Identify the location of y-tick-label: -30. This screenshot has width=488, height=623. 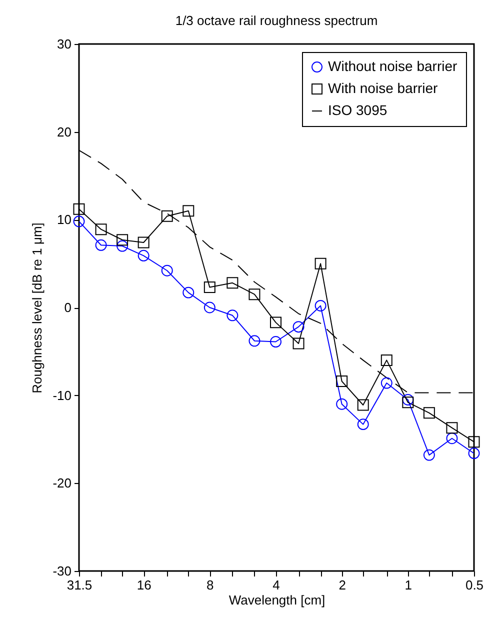
(62, 571).